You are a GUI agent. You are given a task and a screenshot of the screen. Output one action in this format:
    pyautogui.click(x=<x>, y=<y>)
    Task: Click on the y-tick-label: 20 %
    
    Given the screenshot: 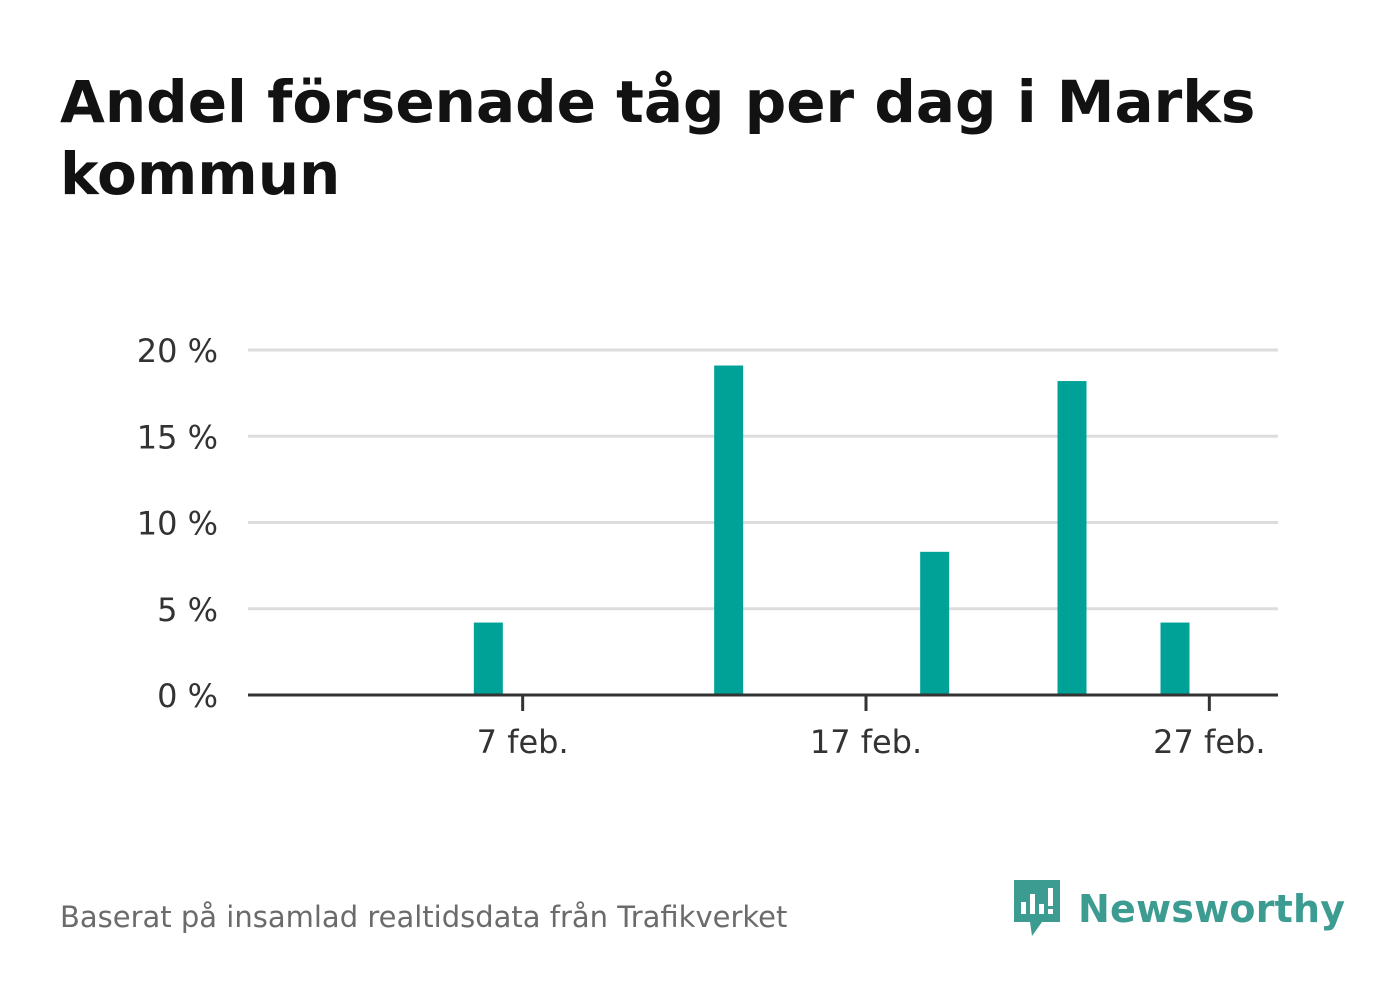 What is the action you would take?
    pyautogui.click(x=177, y=351)
    